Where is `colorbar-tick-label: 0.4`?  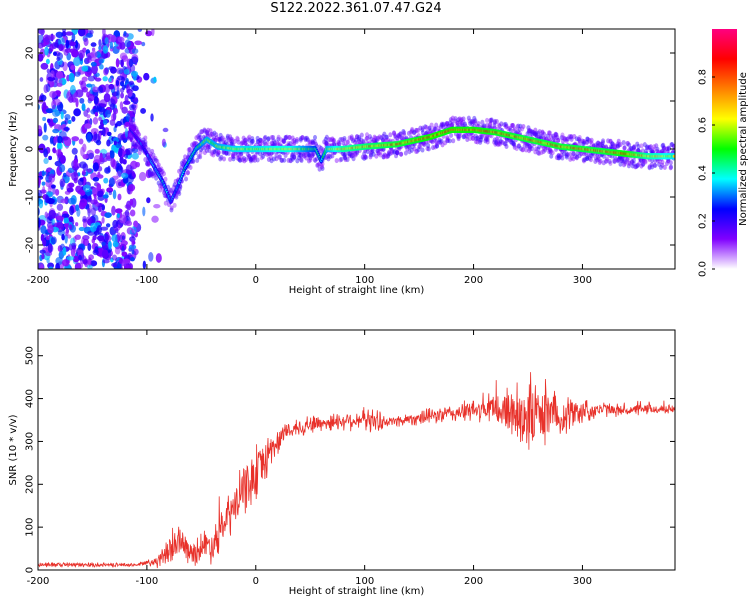 colorbar-tick-label: 0.4 is located at coordinates (703, 173).